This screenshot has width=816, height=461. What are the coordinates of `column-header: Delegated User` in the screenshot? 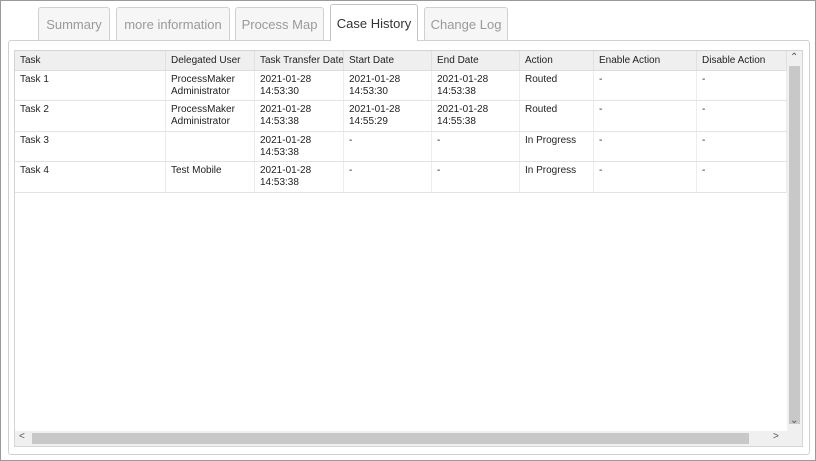 It's located at (210, 61).